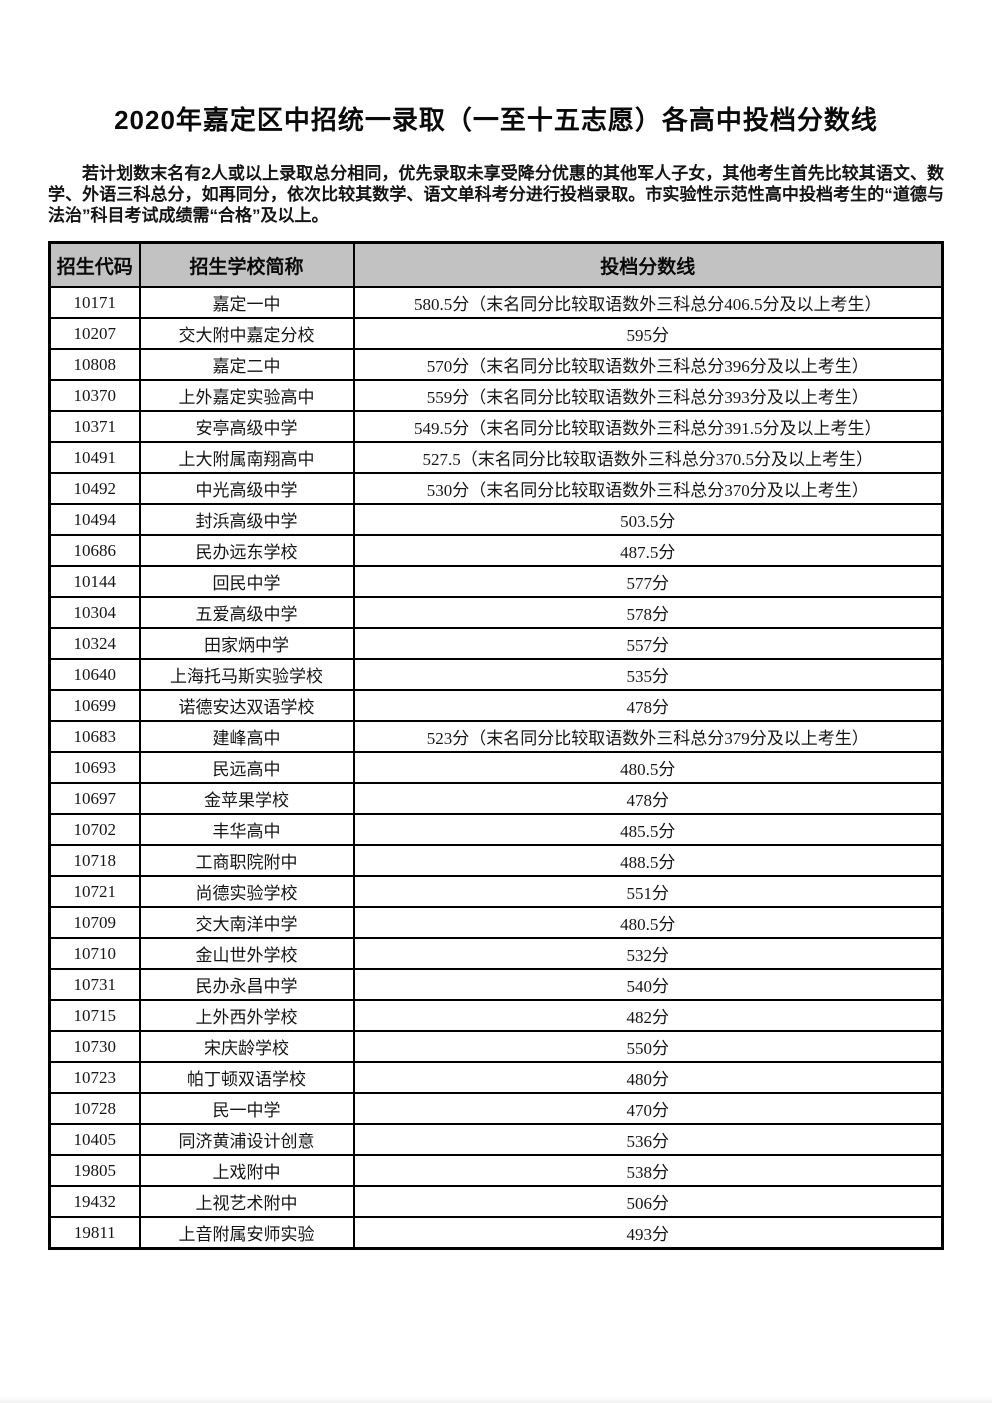  What do you see at coordinates (648, 550) in the screenshot?
I see `cell-score: 487.5分` at bounding box center [648, 550].